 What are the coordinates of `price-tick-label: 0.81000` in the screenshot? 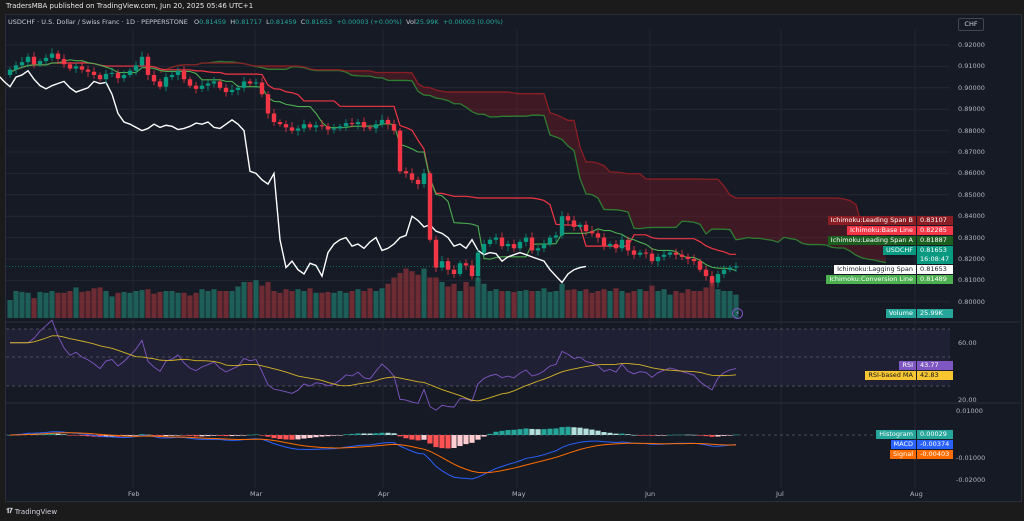 It's located at (971, 280).